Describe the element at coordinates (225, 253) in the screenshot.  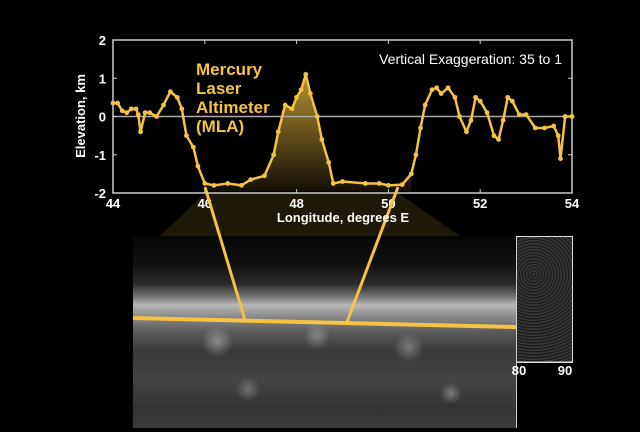
I see `projection-line-left` at that location.